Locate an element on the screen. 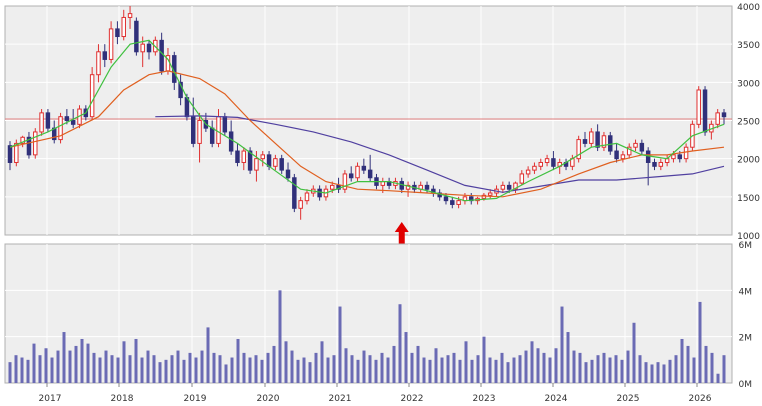 The height and width of the screenshot is (406, 762). volume-y-axis: 0M 2M 4M 6M is located at coordinates (746, 315).